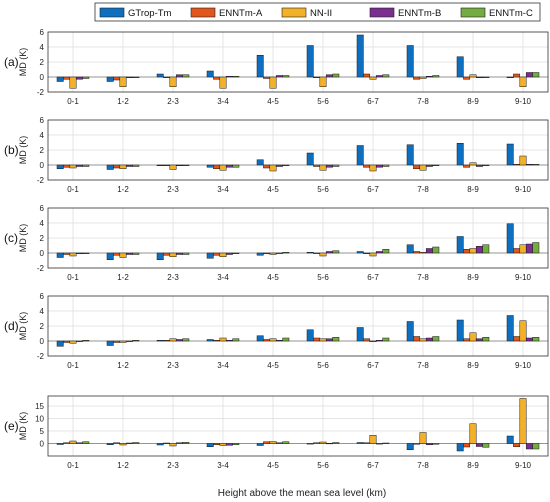  Describe the element at coordinates (323, 101) in the screenshot. I see `x-tick-label: 5-6` at that location.